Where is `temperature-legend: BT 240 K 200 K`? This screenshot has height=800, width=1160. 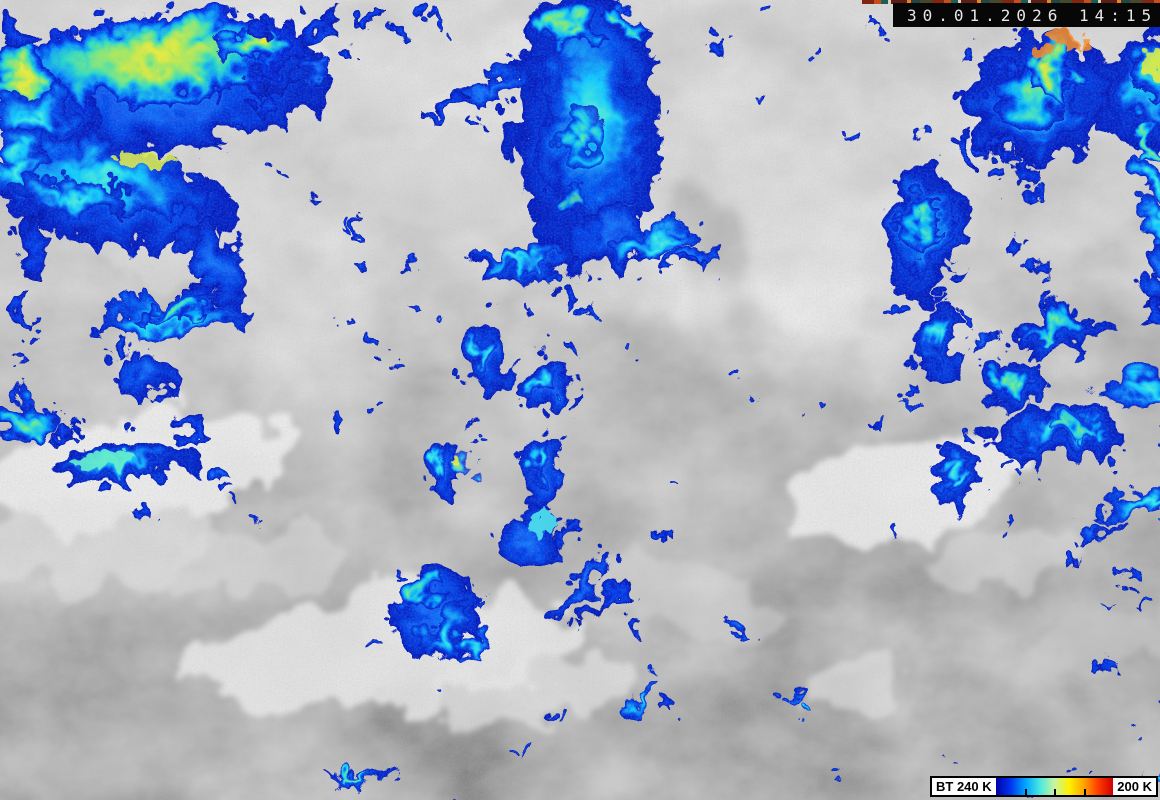 temperature-legend: BT 240 K 200 K is located at coordinates (1044, 786).